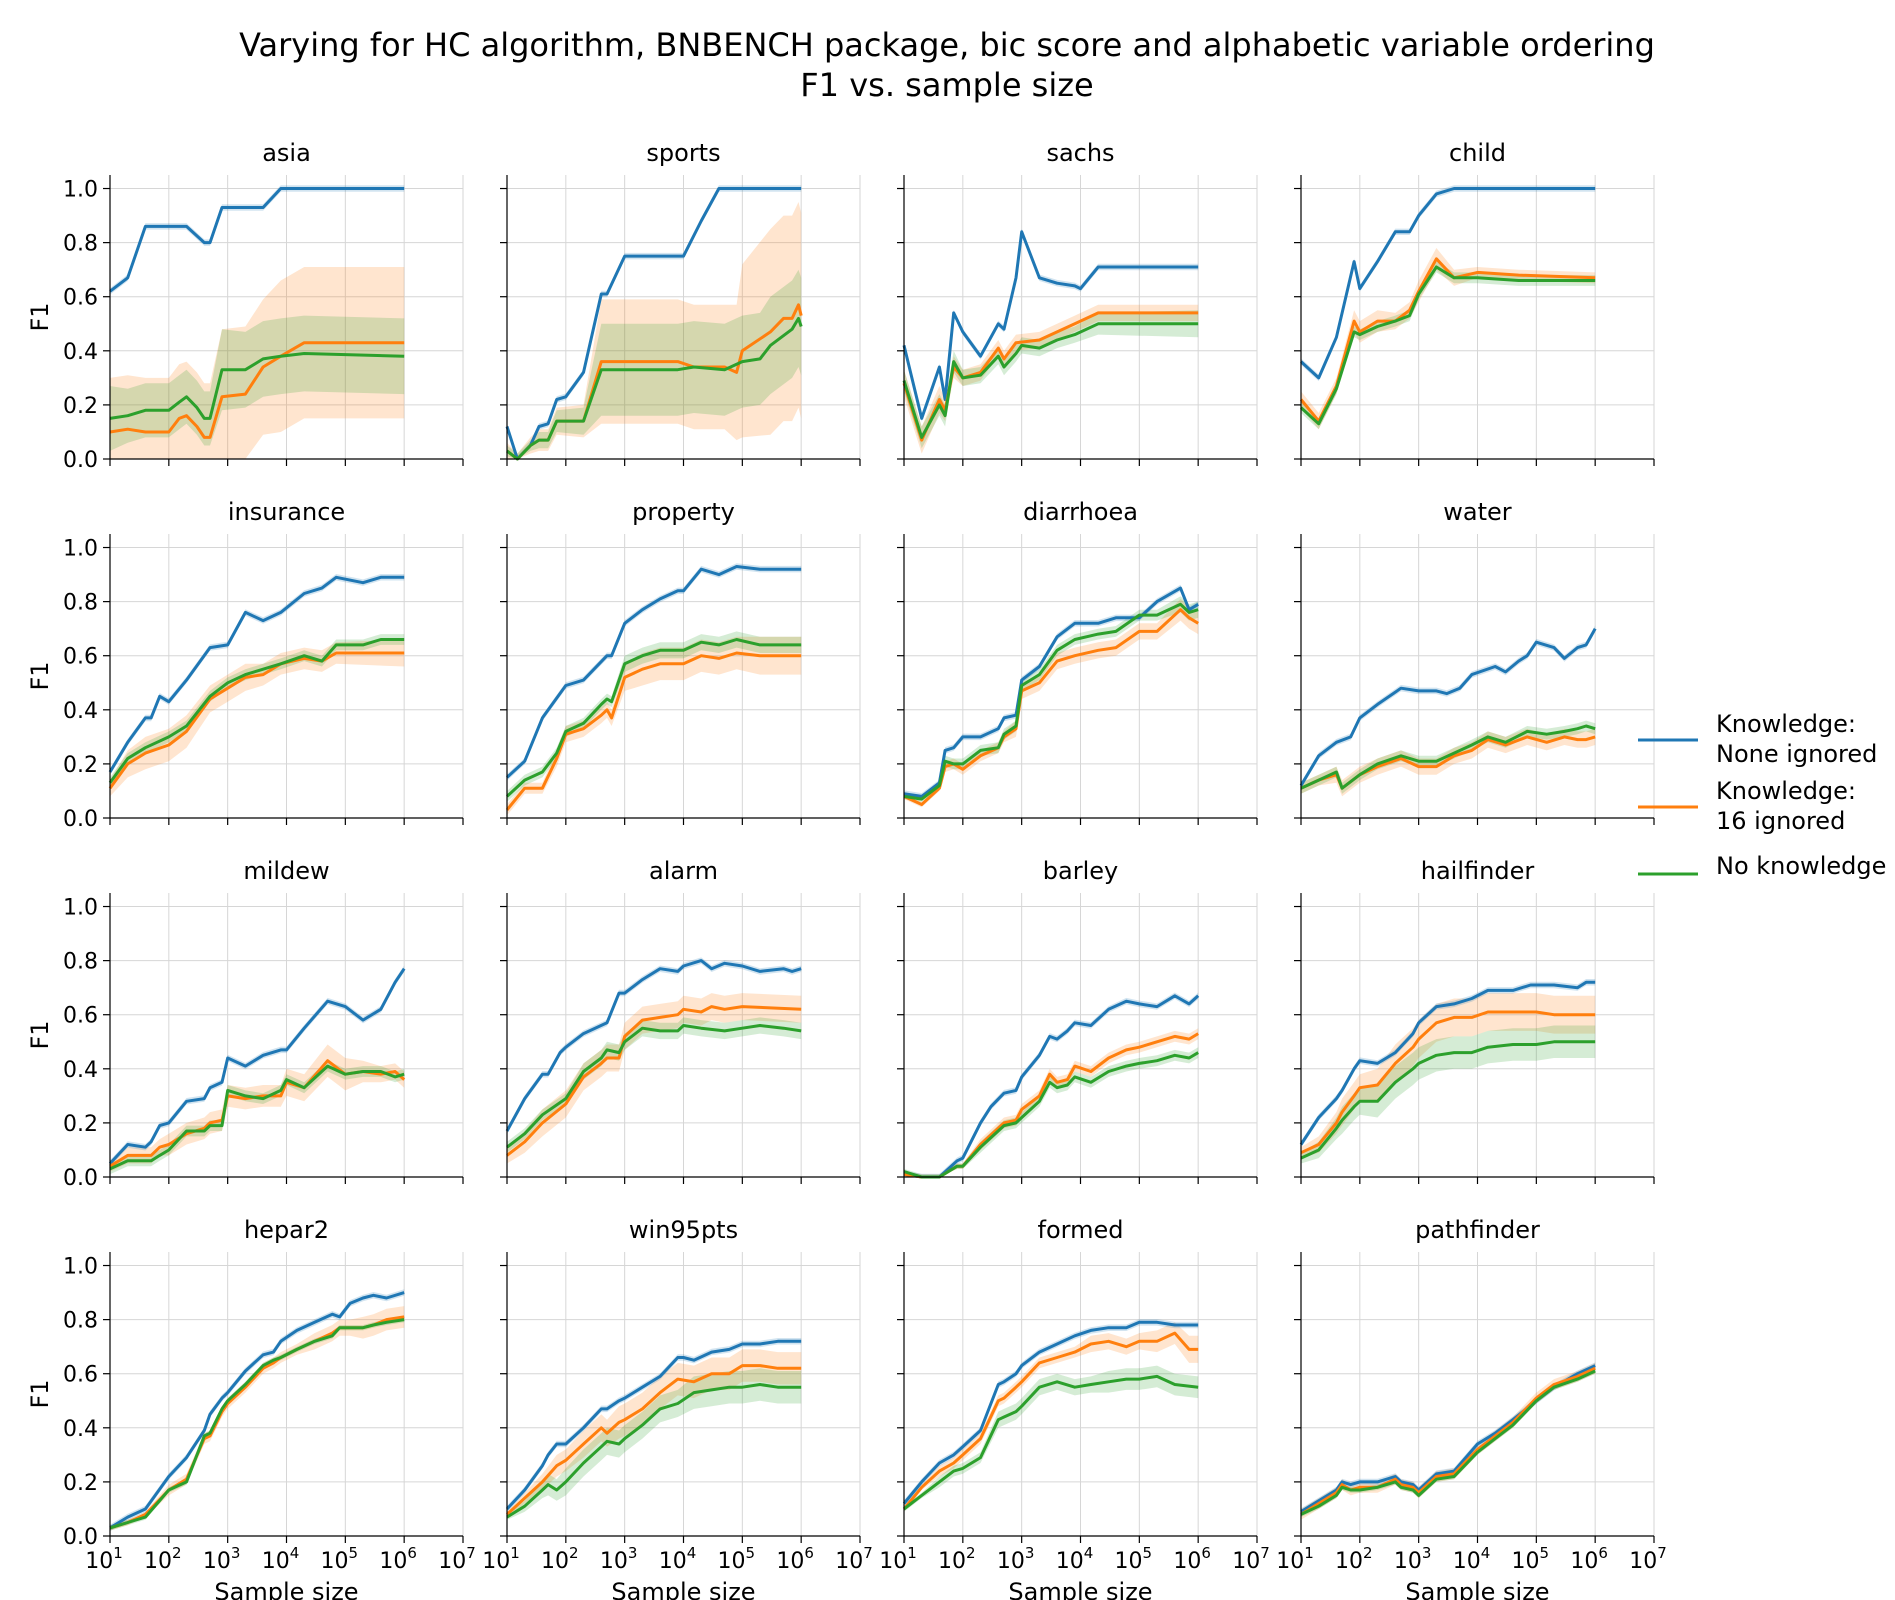 The width and height of the screenshot is (1895, 1600). I want to click on legend-label: No knowledge, so click(1801, 866).